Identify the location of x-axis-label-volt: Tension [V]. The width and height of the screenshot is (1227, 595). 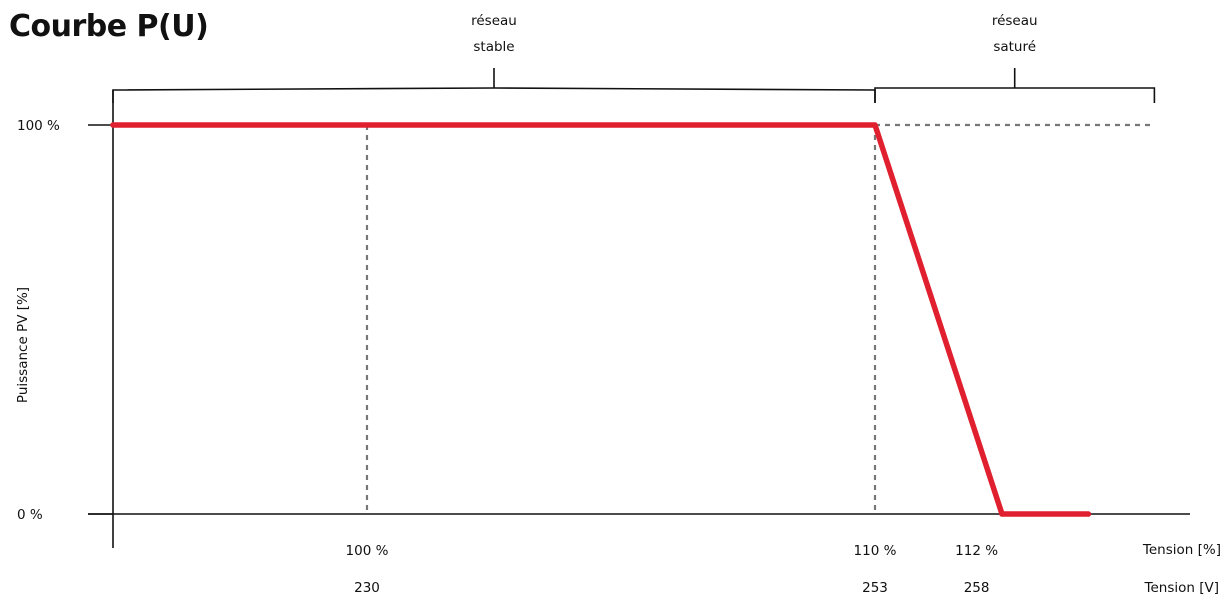
(1181, 587).